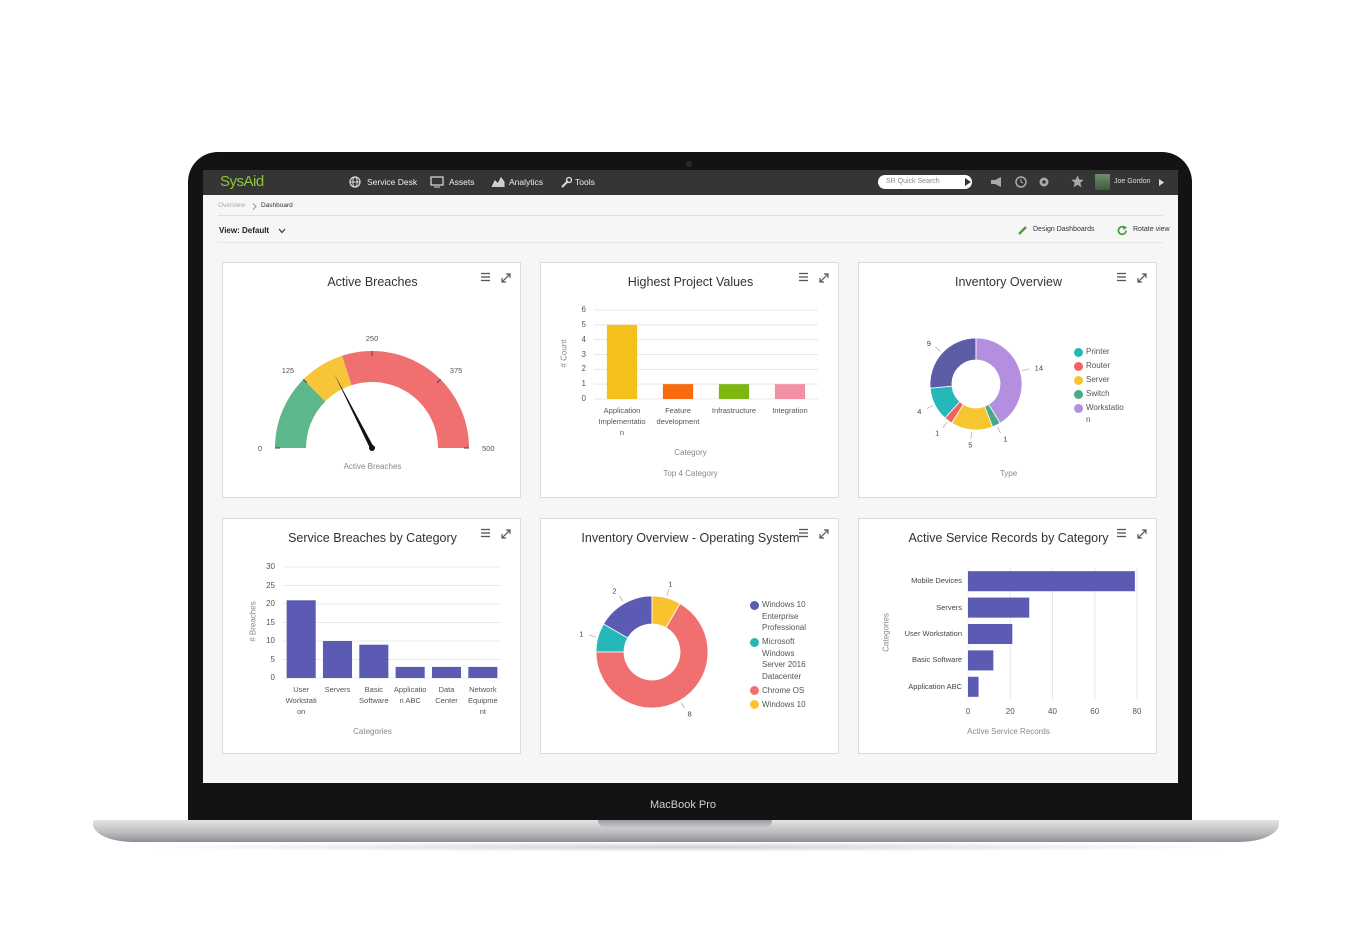 This screenshot has height=946, width=1366. I want to click on action-link: Design Dashboards, so click(1064, 229).